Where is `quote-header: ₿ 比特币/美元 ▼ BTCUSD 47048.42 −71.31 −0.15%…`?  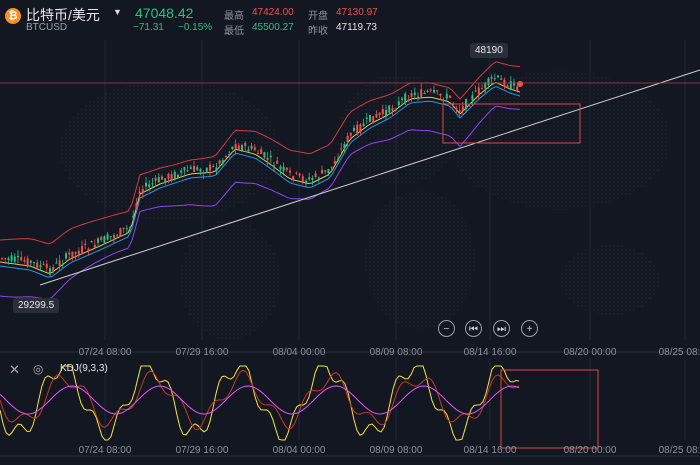
quote-header: ₿ 比特币/美元 ▼ BTCUSD 47048.42 −71.31 −0.15%… is located at coordinates (350, 18).